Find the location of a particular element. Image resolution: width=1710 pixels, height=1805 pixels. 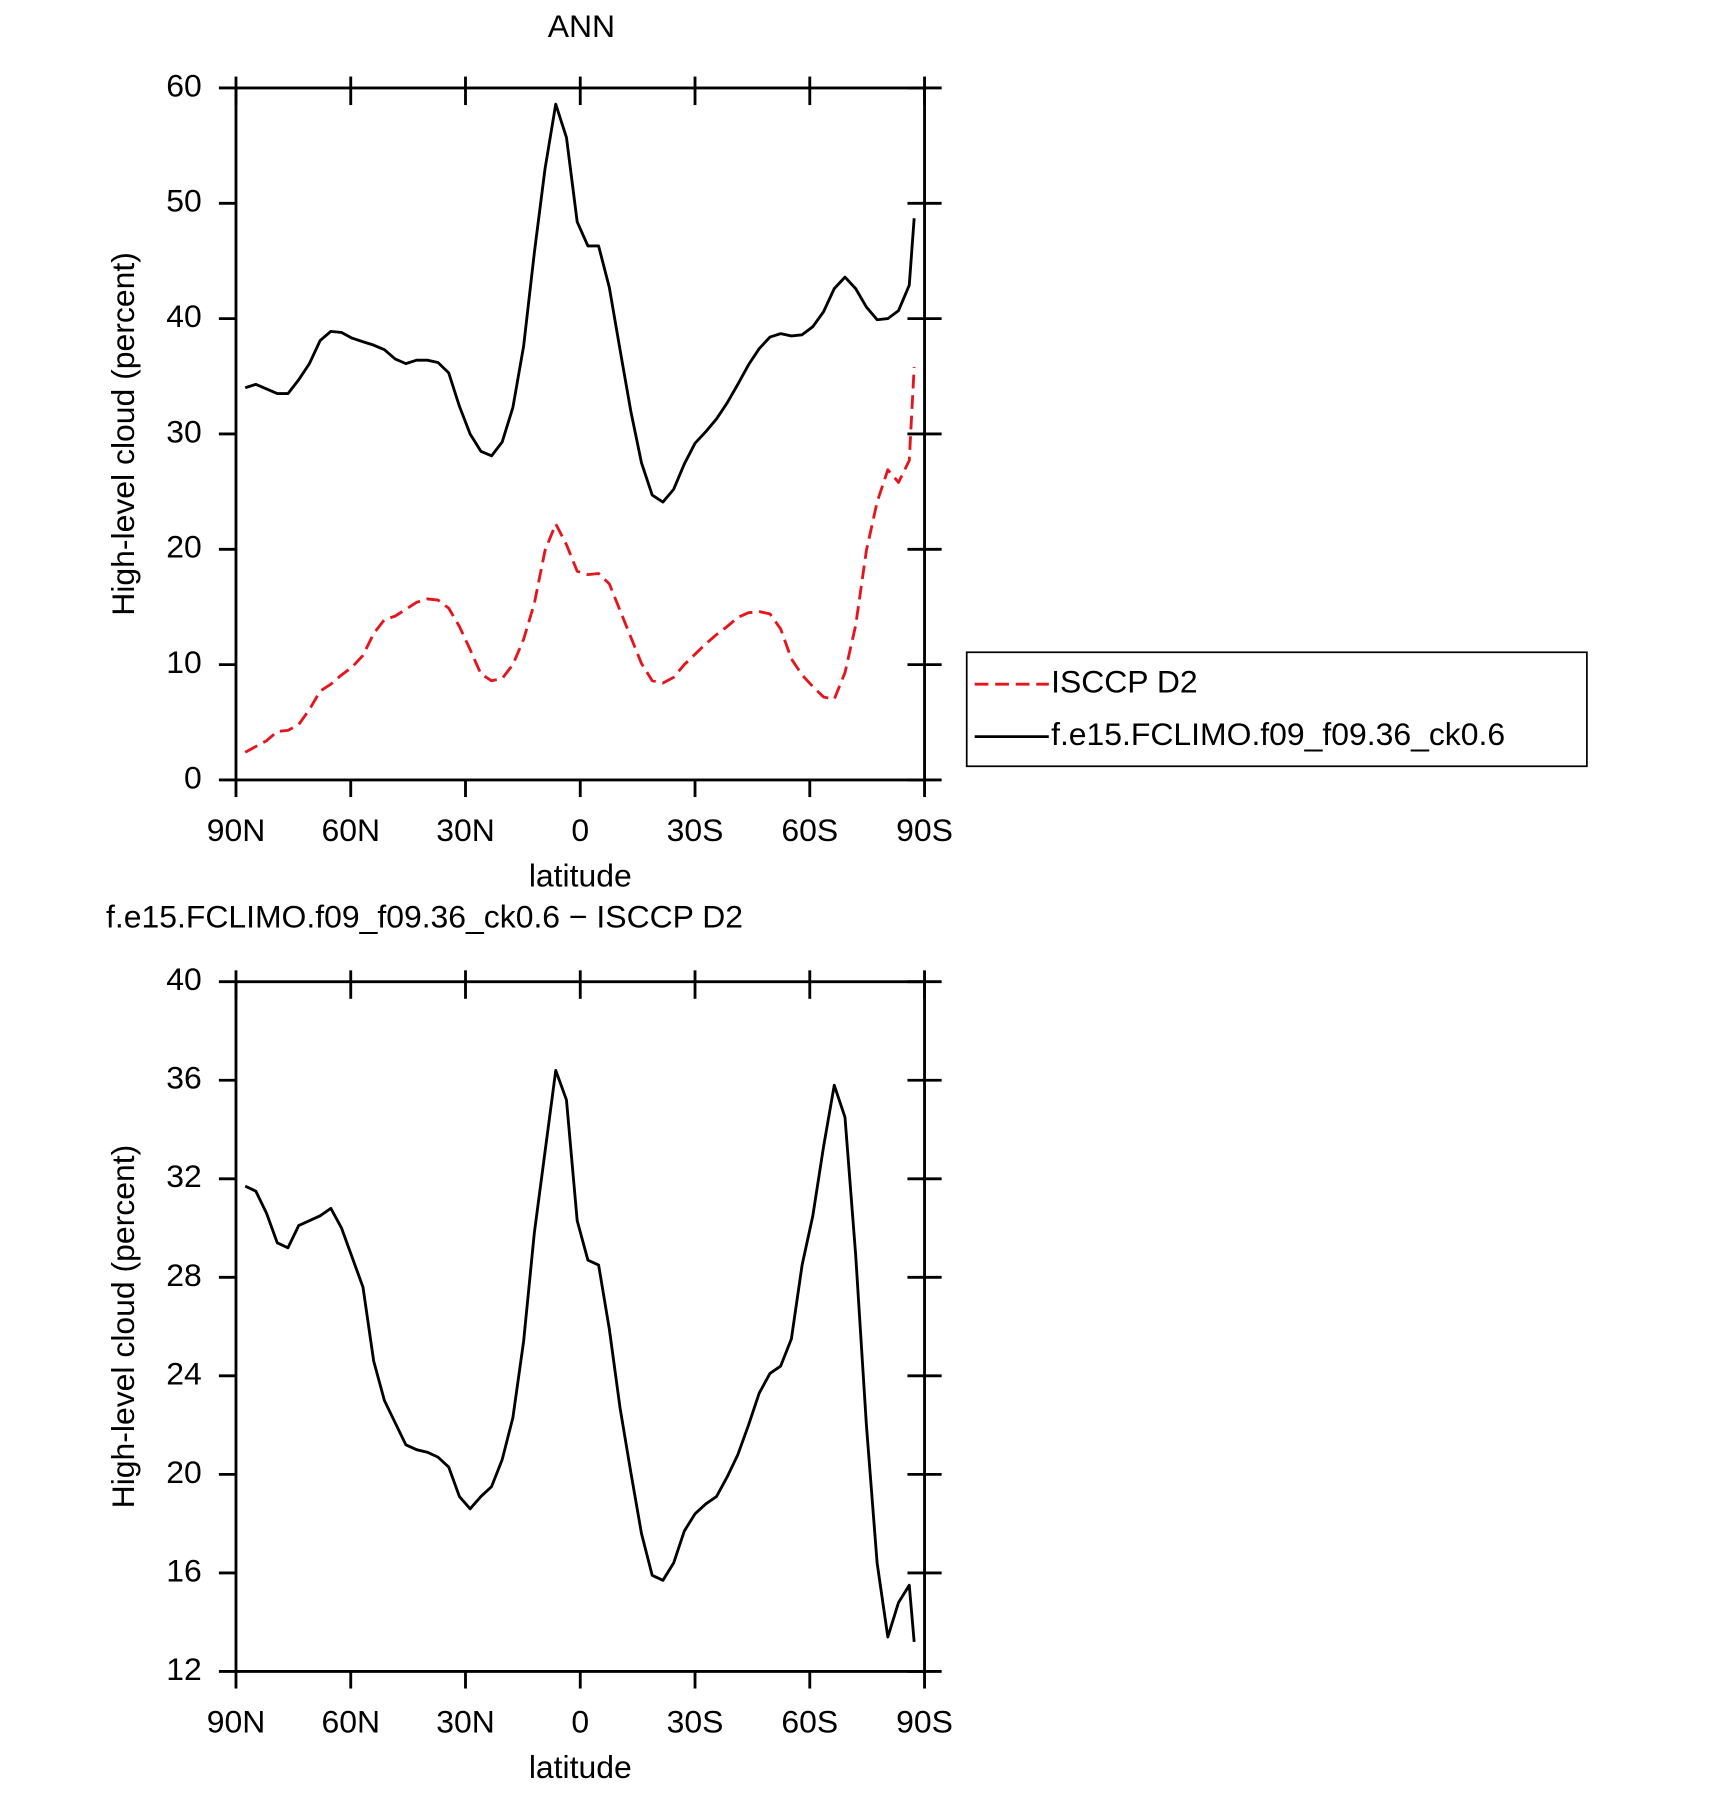

chart-title: ANN is located at coordinates (581, 26).